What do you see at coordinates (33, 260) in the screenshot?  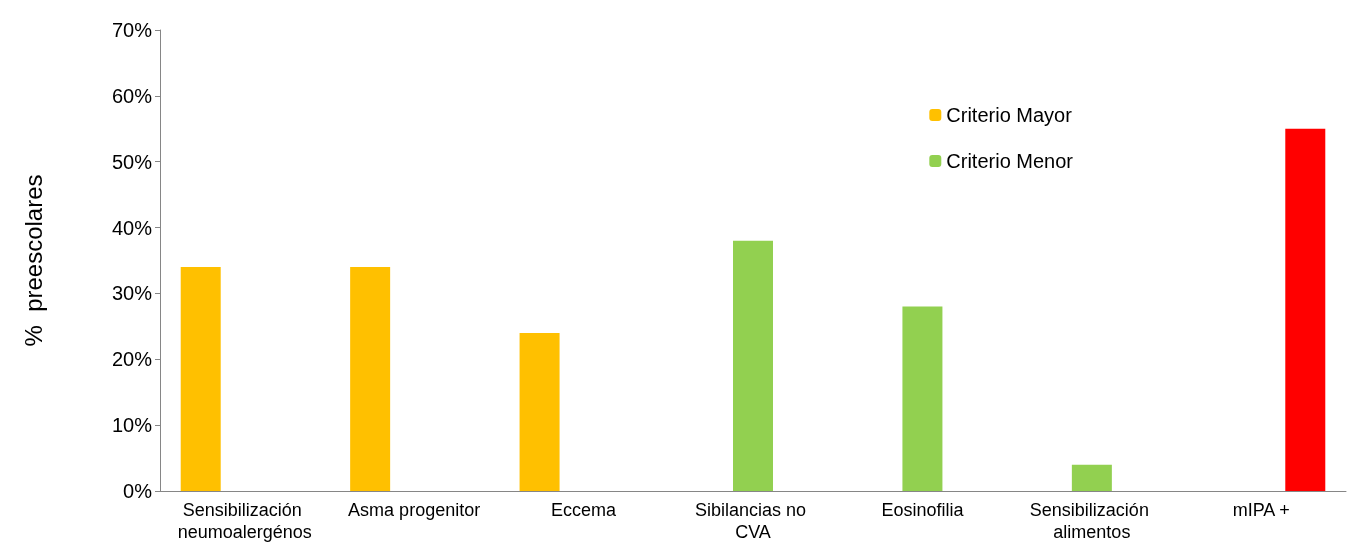 I see `y-axis-title: % preescolares` at bounding box center [33, 260].